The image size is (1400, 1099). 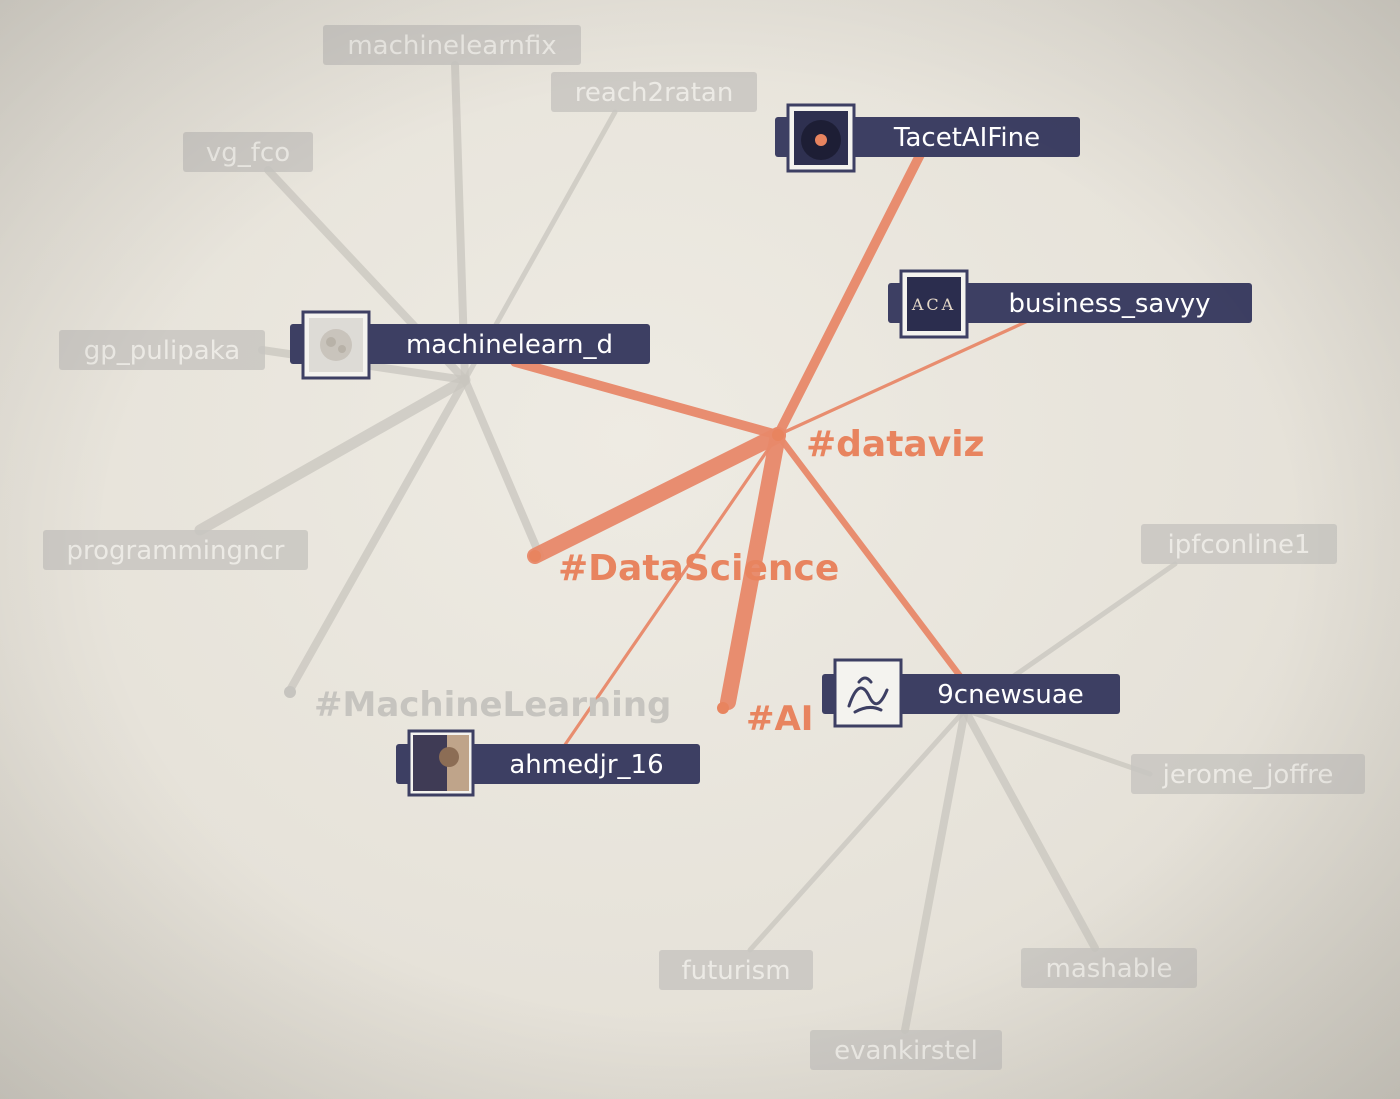 What do you see at coordinates (1010, 695) in the screenshot?
I see `user-label: 9cnewsuae` at bounding box center [1010, 695].